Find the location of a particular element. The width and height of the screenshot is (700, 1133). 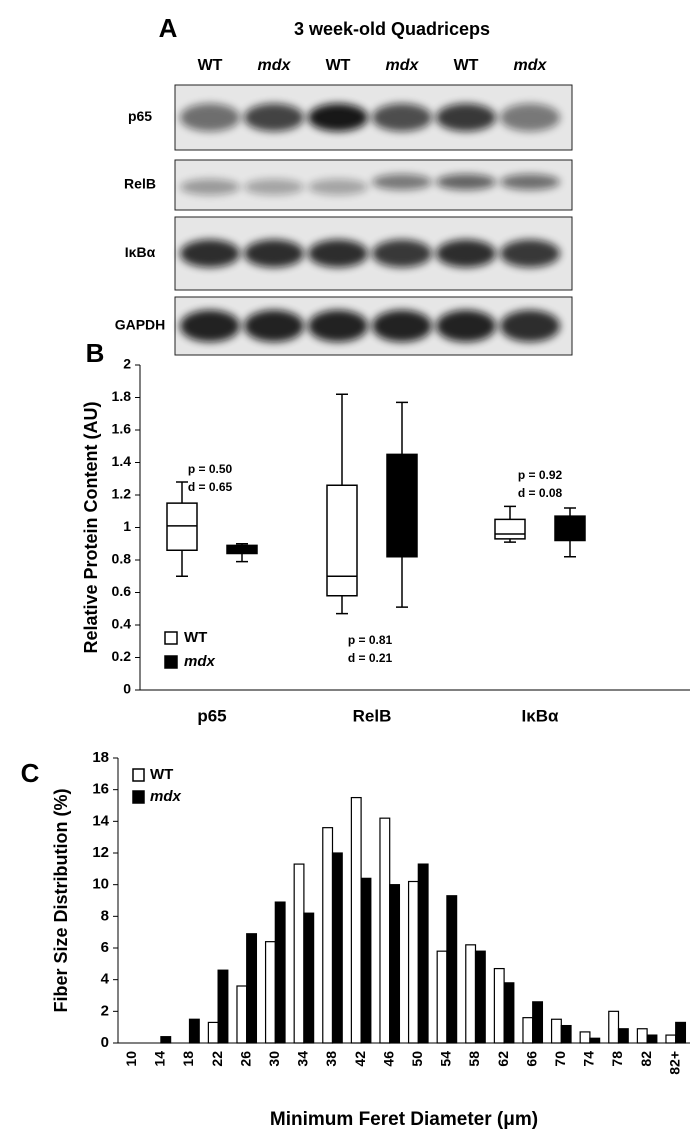

annotation-p: p = 0.50 is located at coordinates (210, 469).